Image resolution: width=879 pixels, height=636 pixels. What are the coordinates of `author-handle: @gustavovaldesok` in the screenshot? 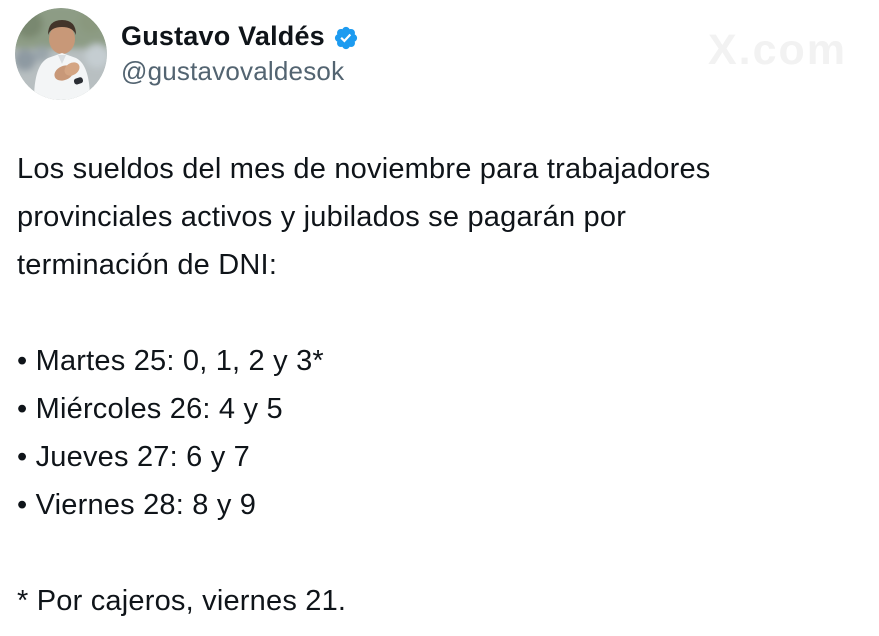 It's located at (233, 71).